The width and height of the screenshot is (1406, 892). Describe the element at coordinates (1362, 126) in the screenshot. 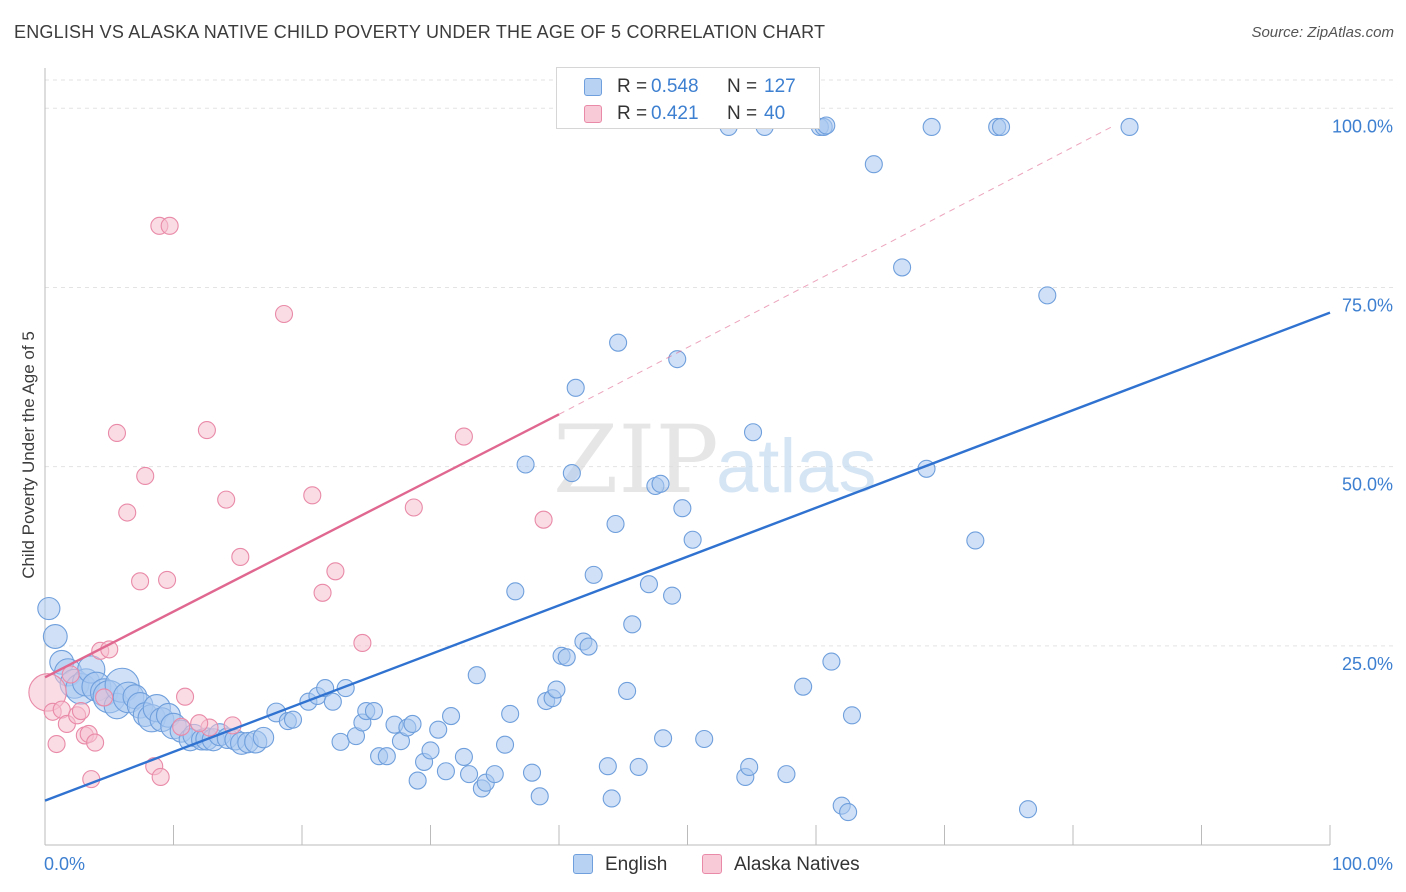

I see `y-tick-label: 100.0%` at that location.